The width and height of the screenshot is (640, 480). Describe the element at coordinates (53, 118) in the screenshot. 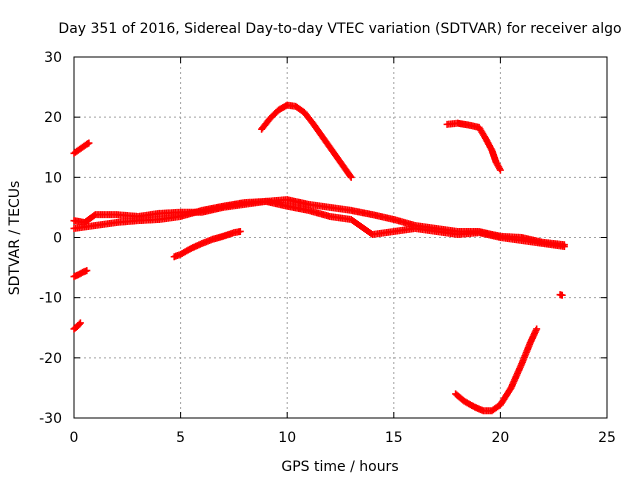

I see `y-tick-label: 20` at that location.